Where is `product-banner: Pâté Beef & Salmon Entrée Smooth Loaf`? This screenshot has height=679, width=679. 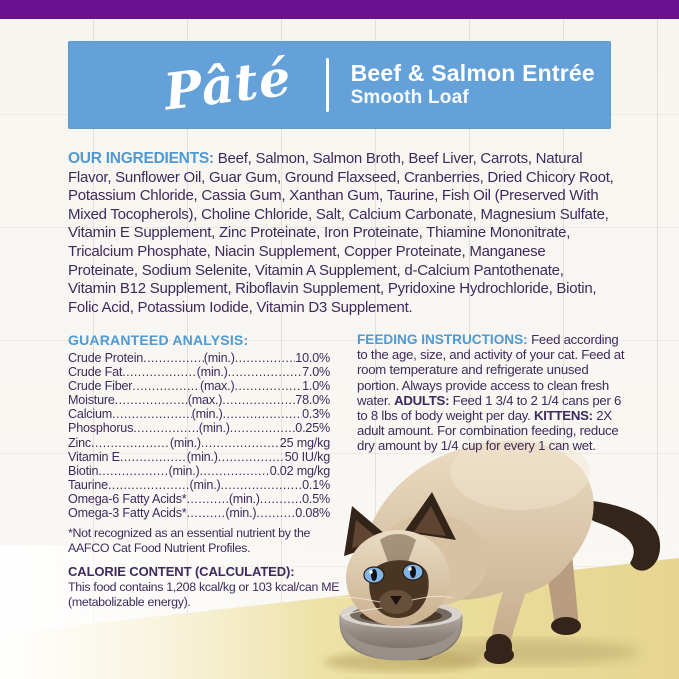 product-banner: Pâté Beef & Salmon Entrée Smooth Loaf is located at coordinates (339, 85).